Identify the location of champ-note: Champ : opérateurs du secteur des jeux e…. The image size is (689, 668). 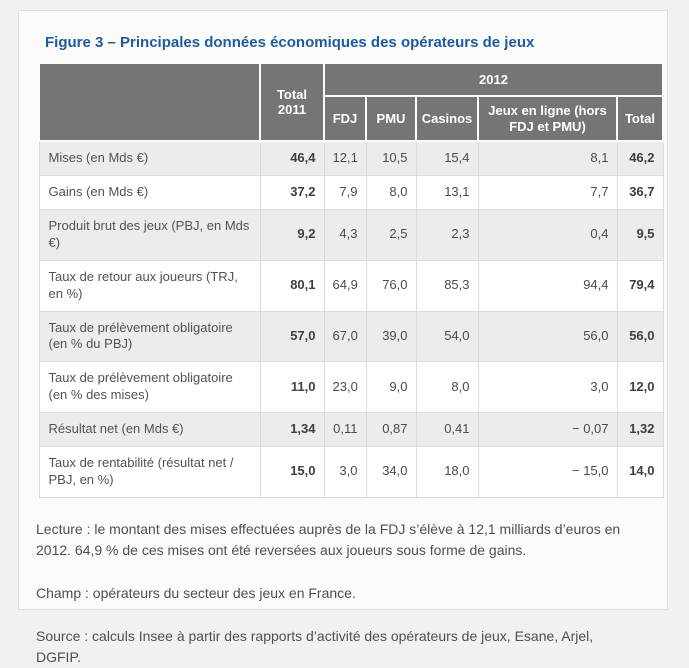
(196, 592).